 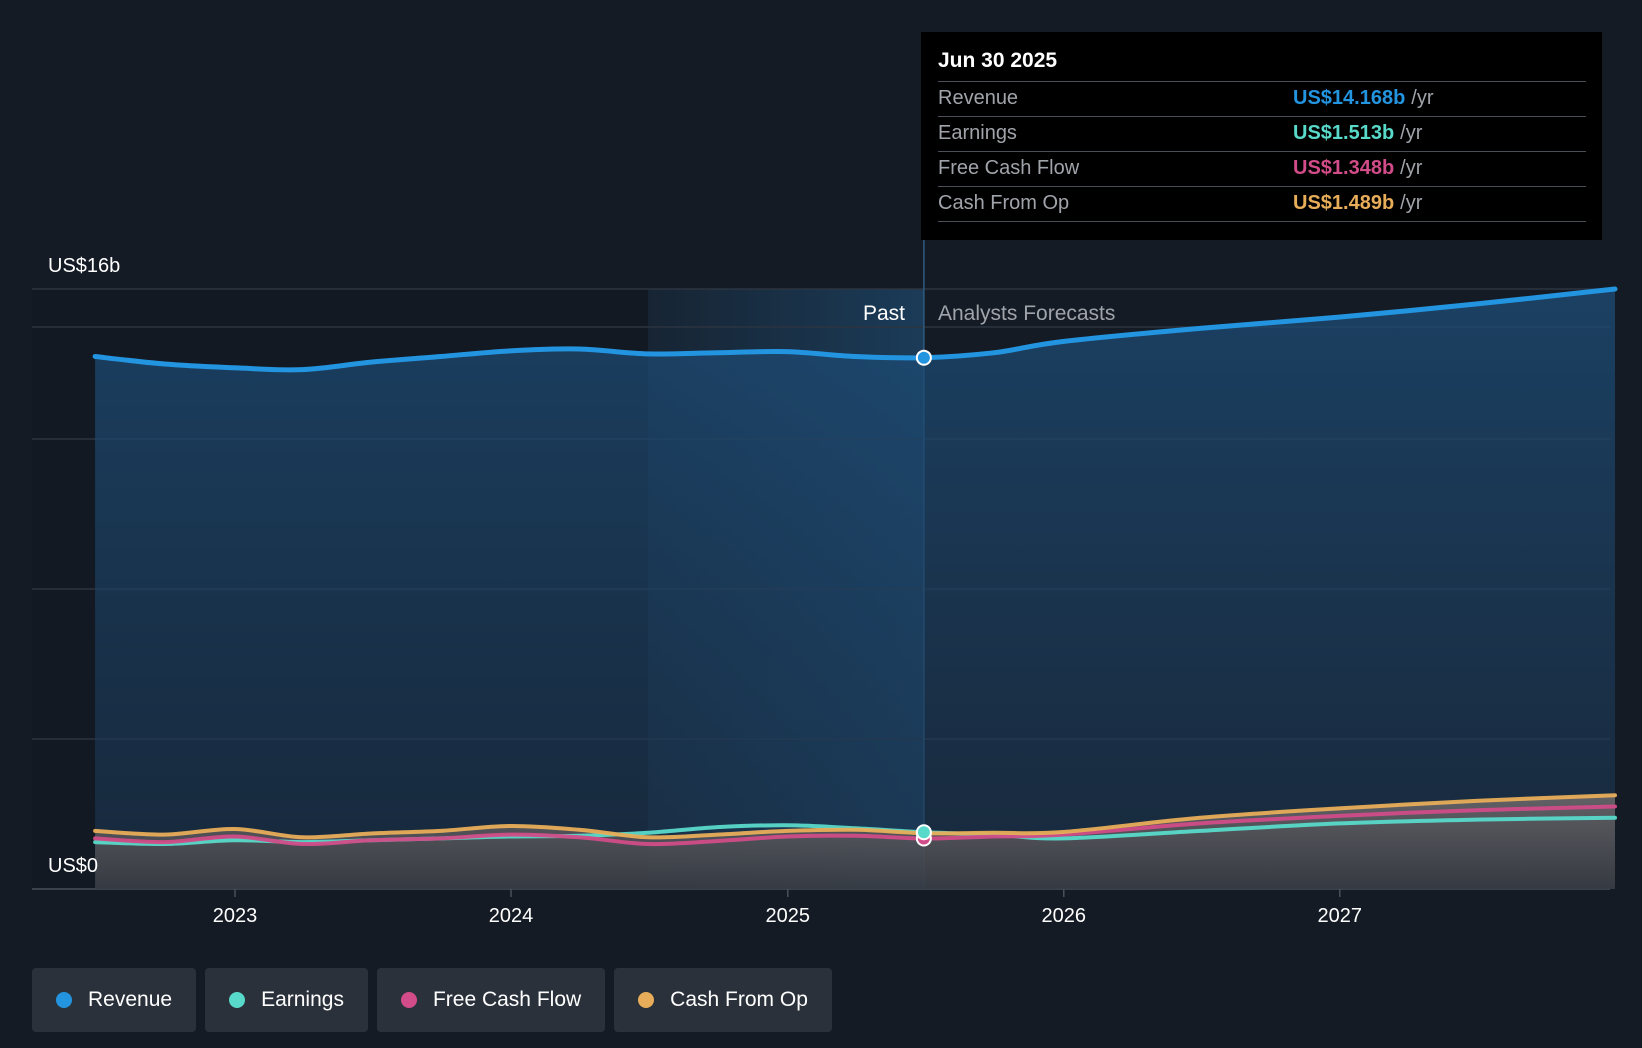 What do you see at coordinates (998, 60) in the screenshot?
I see `tooltip-date: Jun 30 2025` at bounding box center [998, 60].